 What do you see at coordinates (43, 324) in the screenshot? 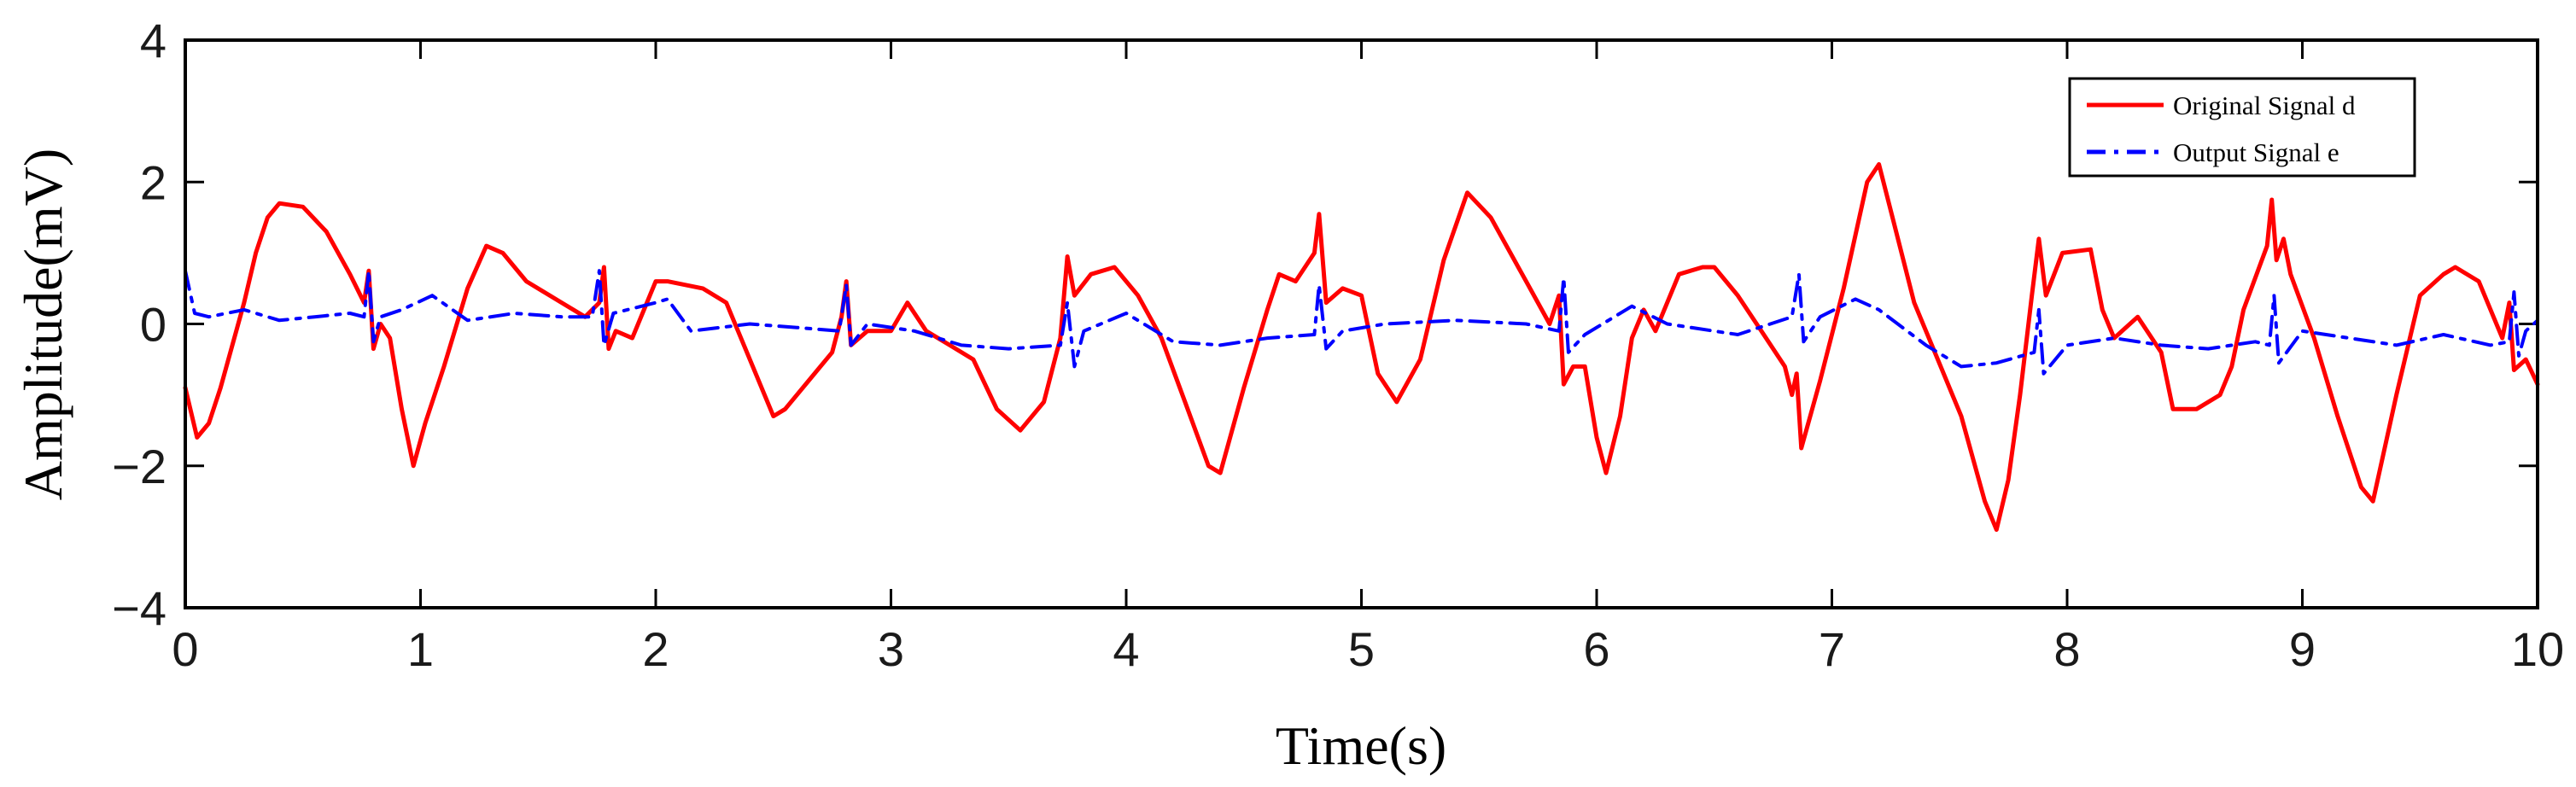
I see `y-axis-title: Amplitude(mV)` at bounding box center [43, 324].